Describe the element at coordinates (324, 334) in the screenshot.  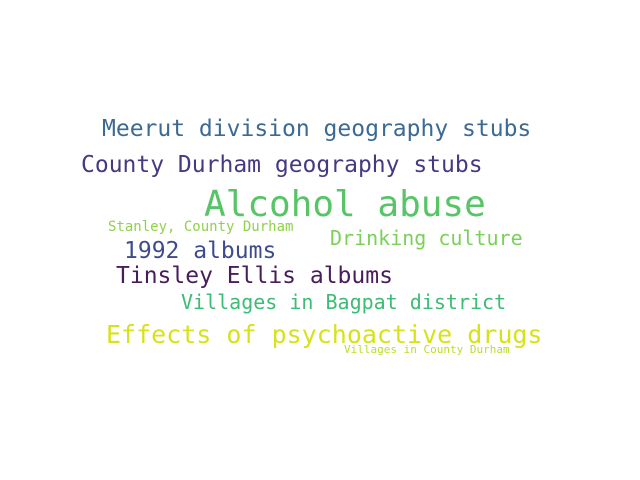
I see `word-effects-of-psychoactive-drugs: Effects of psychoactive drugs` at that location.